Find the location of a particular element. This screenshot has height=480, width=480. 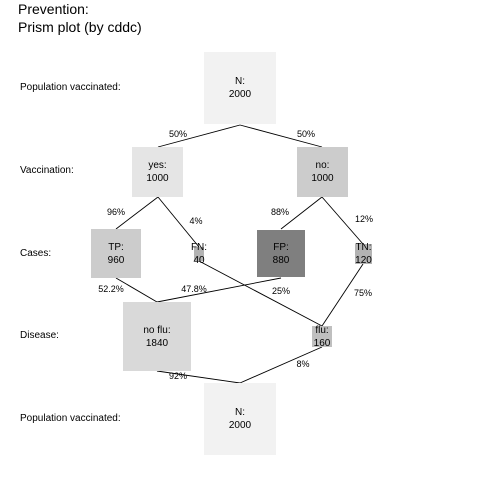

row-label-vaccination: Vaccination: is located at coordinates (47, 170).